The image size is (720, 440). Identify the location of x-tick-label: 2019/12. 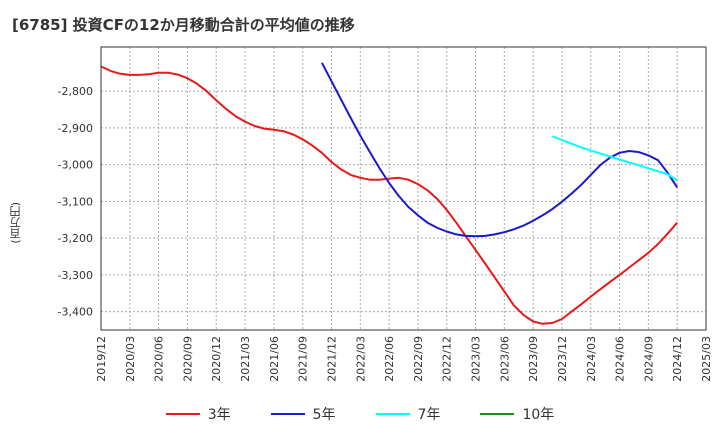
(101, 359).